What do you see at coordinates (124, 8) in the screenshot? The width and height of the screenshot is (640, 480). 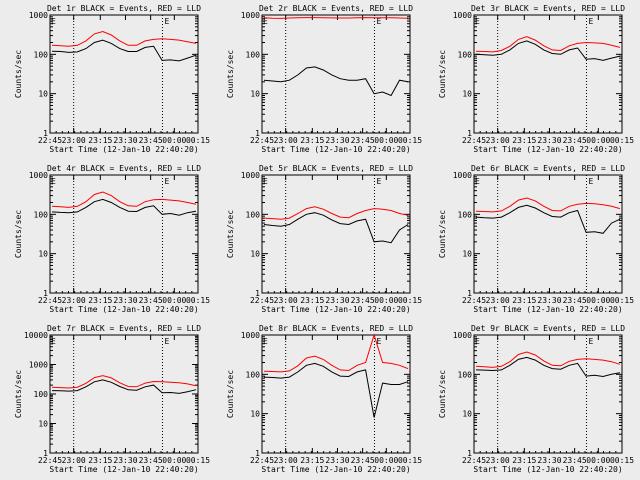 I see `panel-title: Det 1r BLACK = Events, RED = LLD` at bounding box center [124, 8].